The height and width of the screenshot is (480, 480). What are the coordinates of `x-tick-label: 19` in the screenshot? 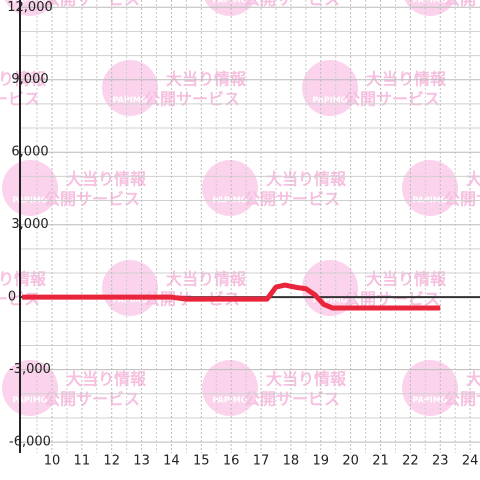 It's located at (321, 461).